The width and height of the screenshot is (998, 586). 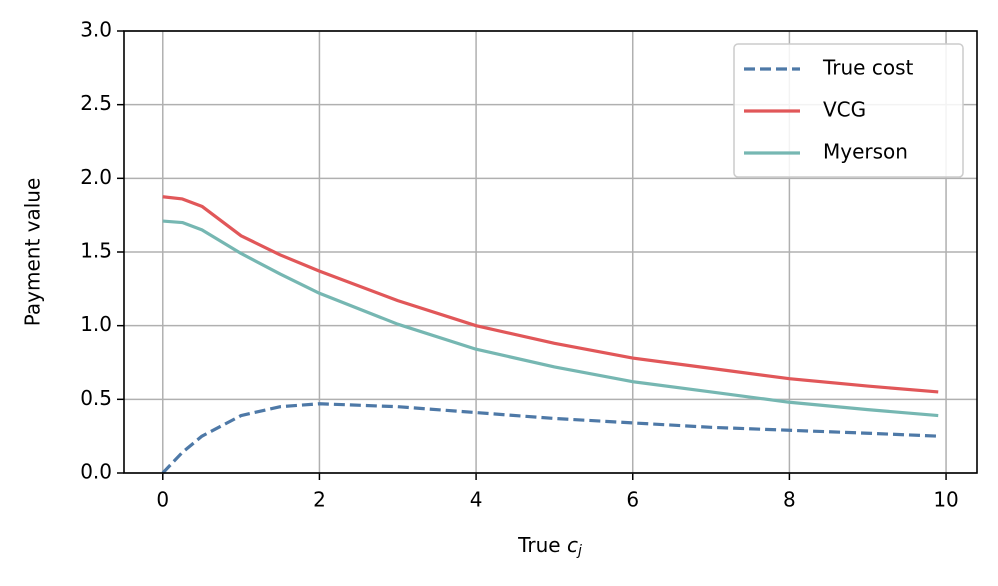 I want to click on y-tick-label: 0.5, so click(x=96, y=398).